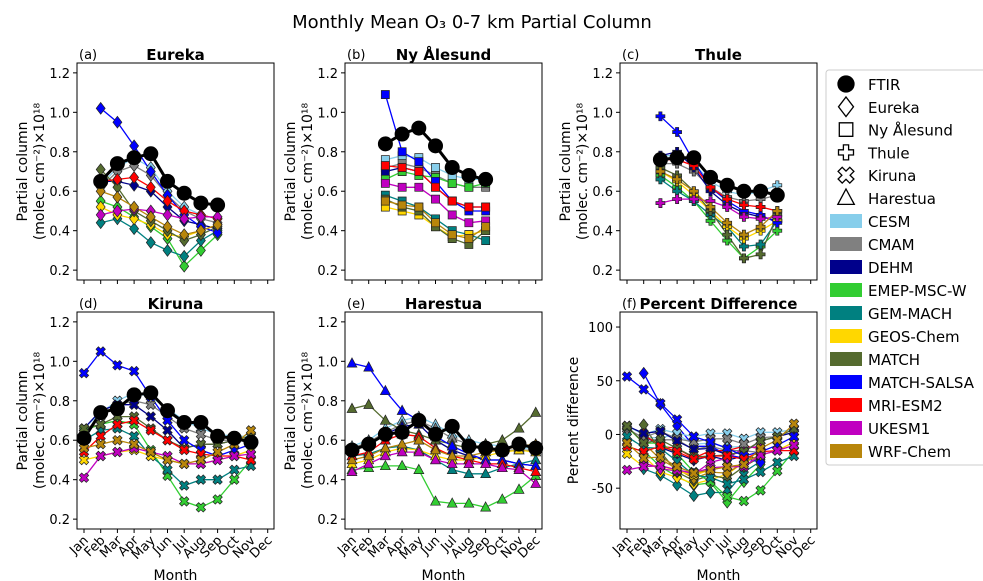 The image size is (983, 581). What do you see at coordinates (888, 153) in the screenshot?
I see `legend-label: Thule` at bounding box center [888, 153].